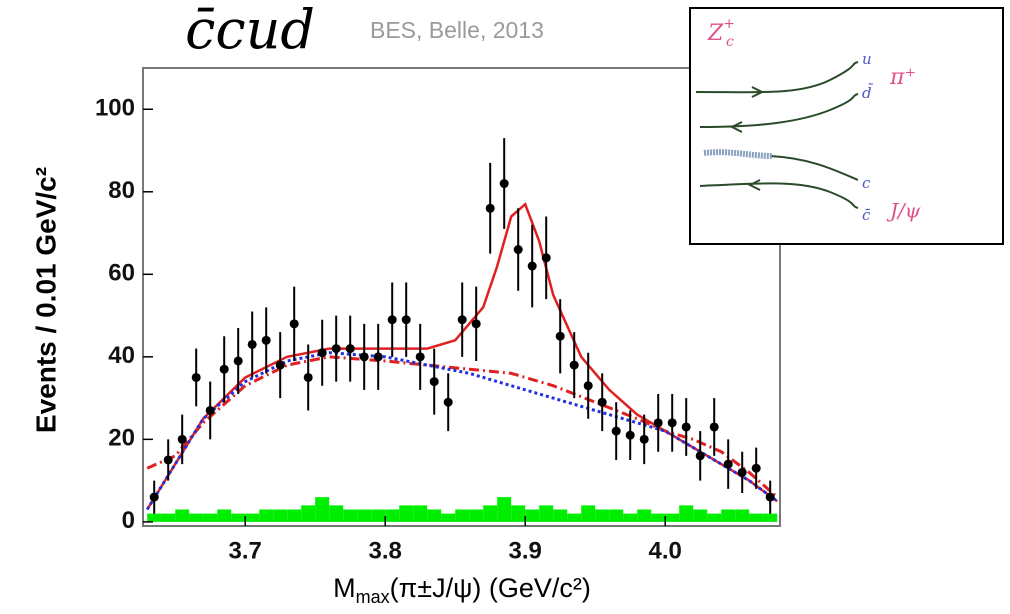  I want to click on quark-label: u, so click(867, 59).